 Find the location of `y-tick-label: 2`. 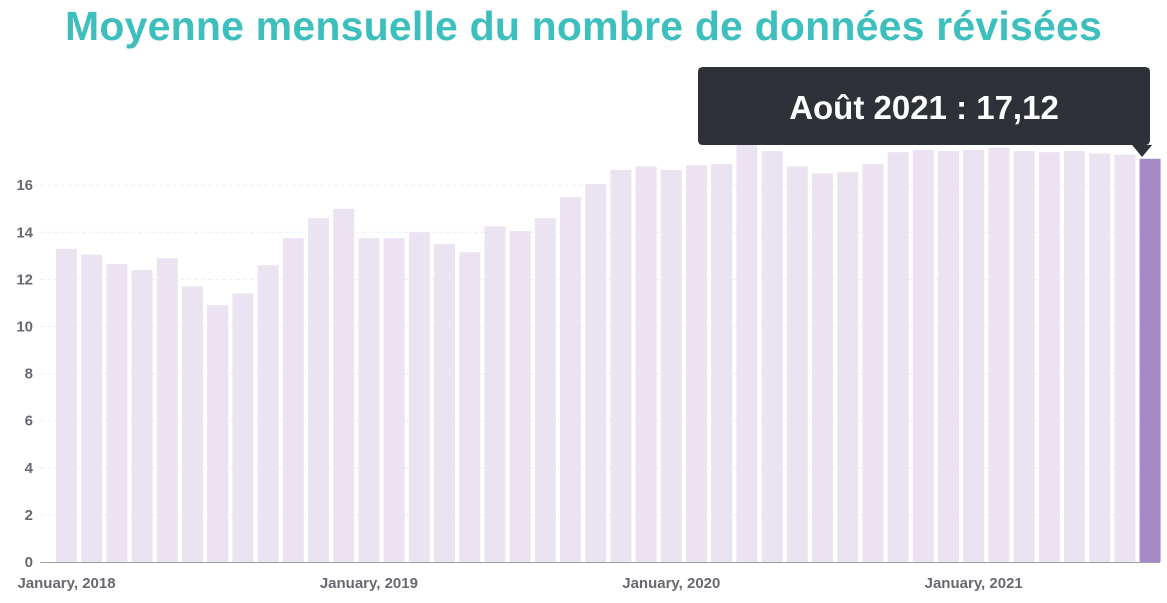

y-tick-label: 2 is located at coordinates (29, 515).